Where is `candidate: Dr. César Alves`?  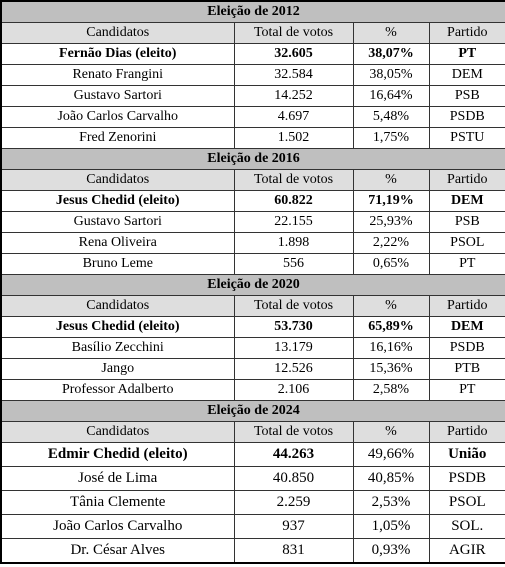 candidate: Dr. César Alves is located at coordinates (117, 551).